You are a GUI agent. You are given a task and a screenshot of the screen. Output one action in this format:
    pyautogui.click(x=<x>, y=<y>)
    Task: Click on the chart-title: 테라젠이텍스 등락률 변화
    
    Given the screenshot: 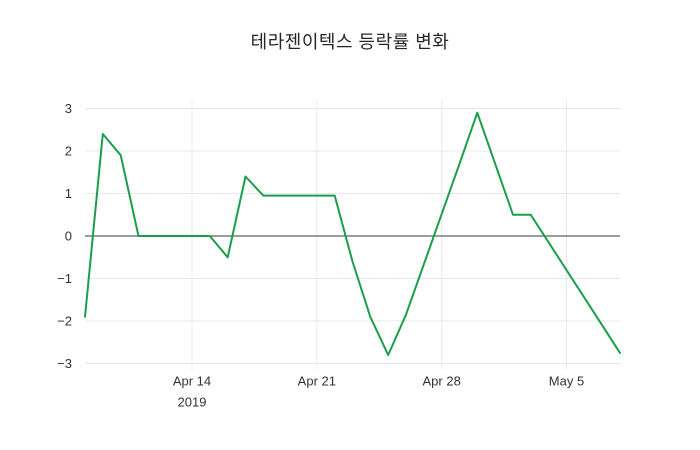 What is the action you would take?
    pyautogui.click(x=350, y=42)
    